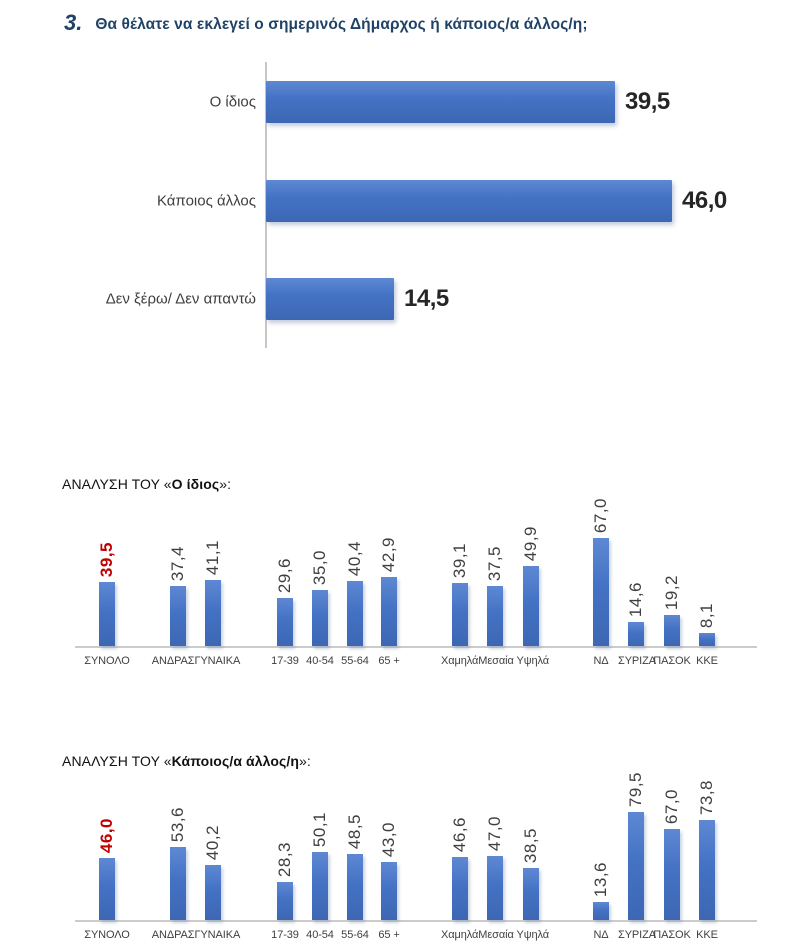 The width and height of the screenshot is (800, 946). I want to click on question-number: 3., so click(73, 22).